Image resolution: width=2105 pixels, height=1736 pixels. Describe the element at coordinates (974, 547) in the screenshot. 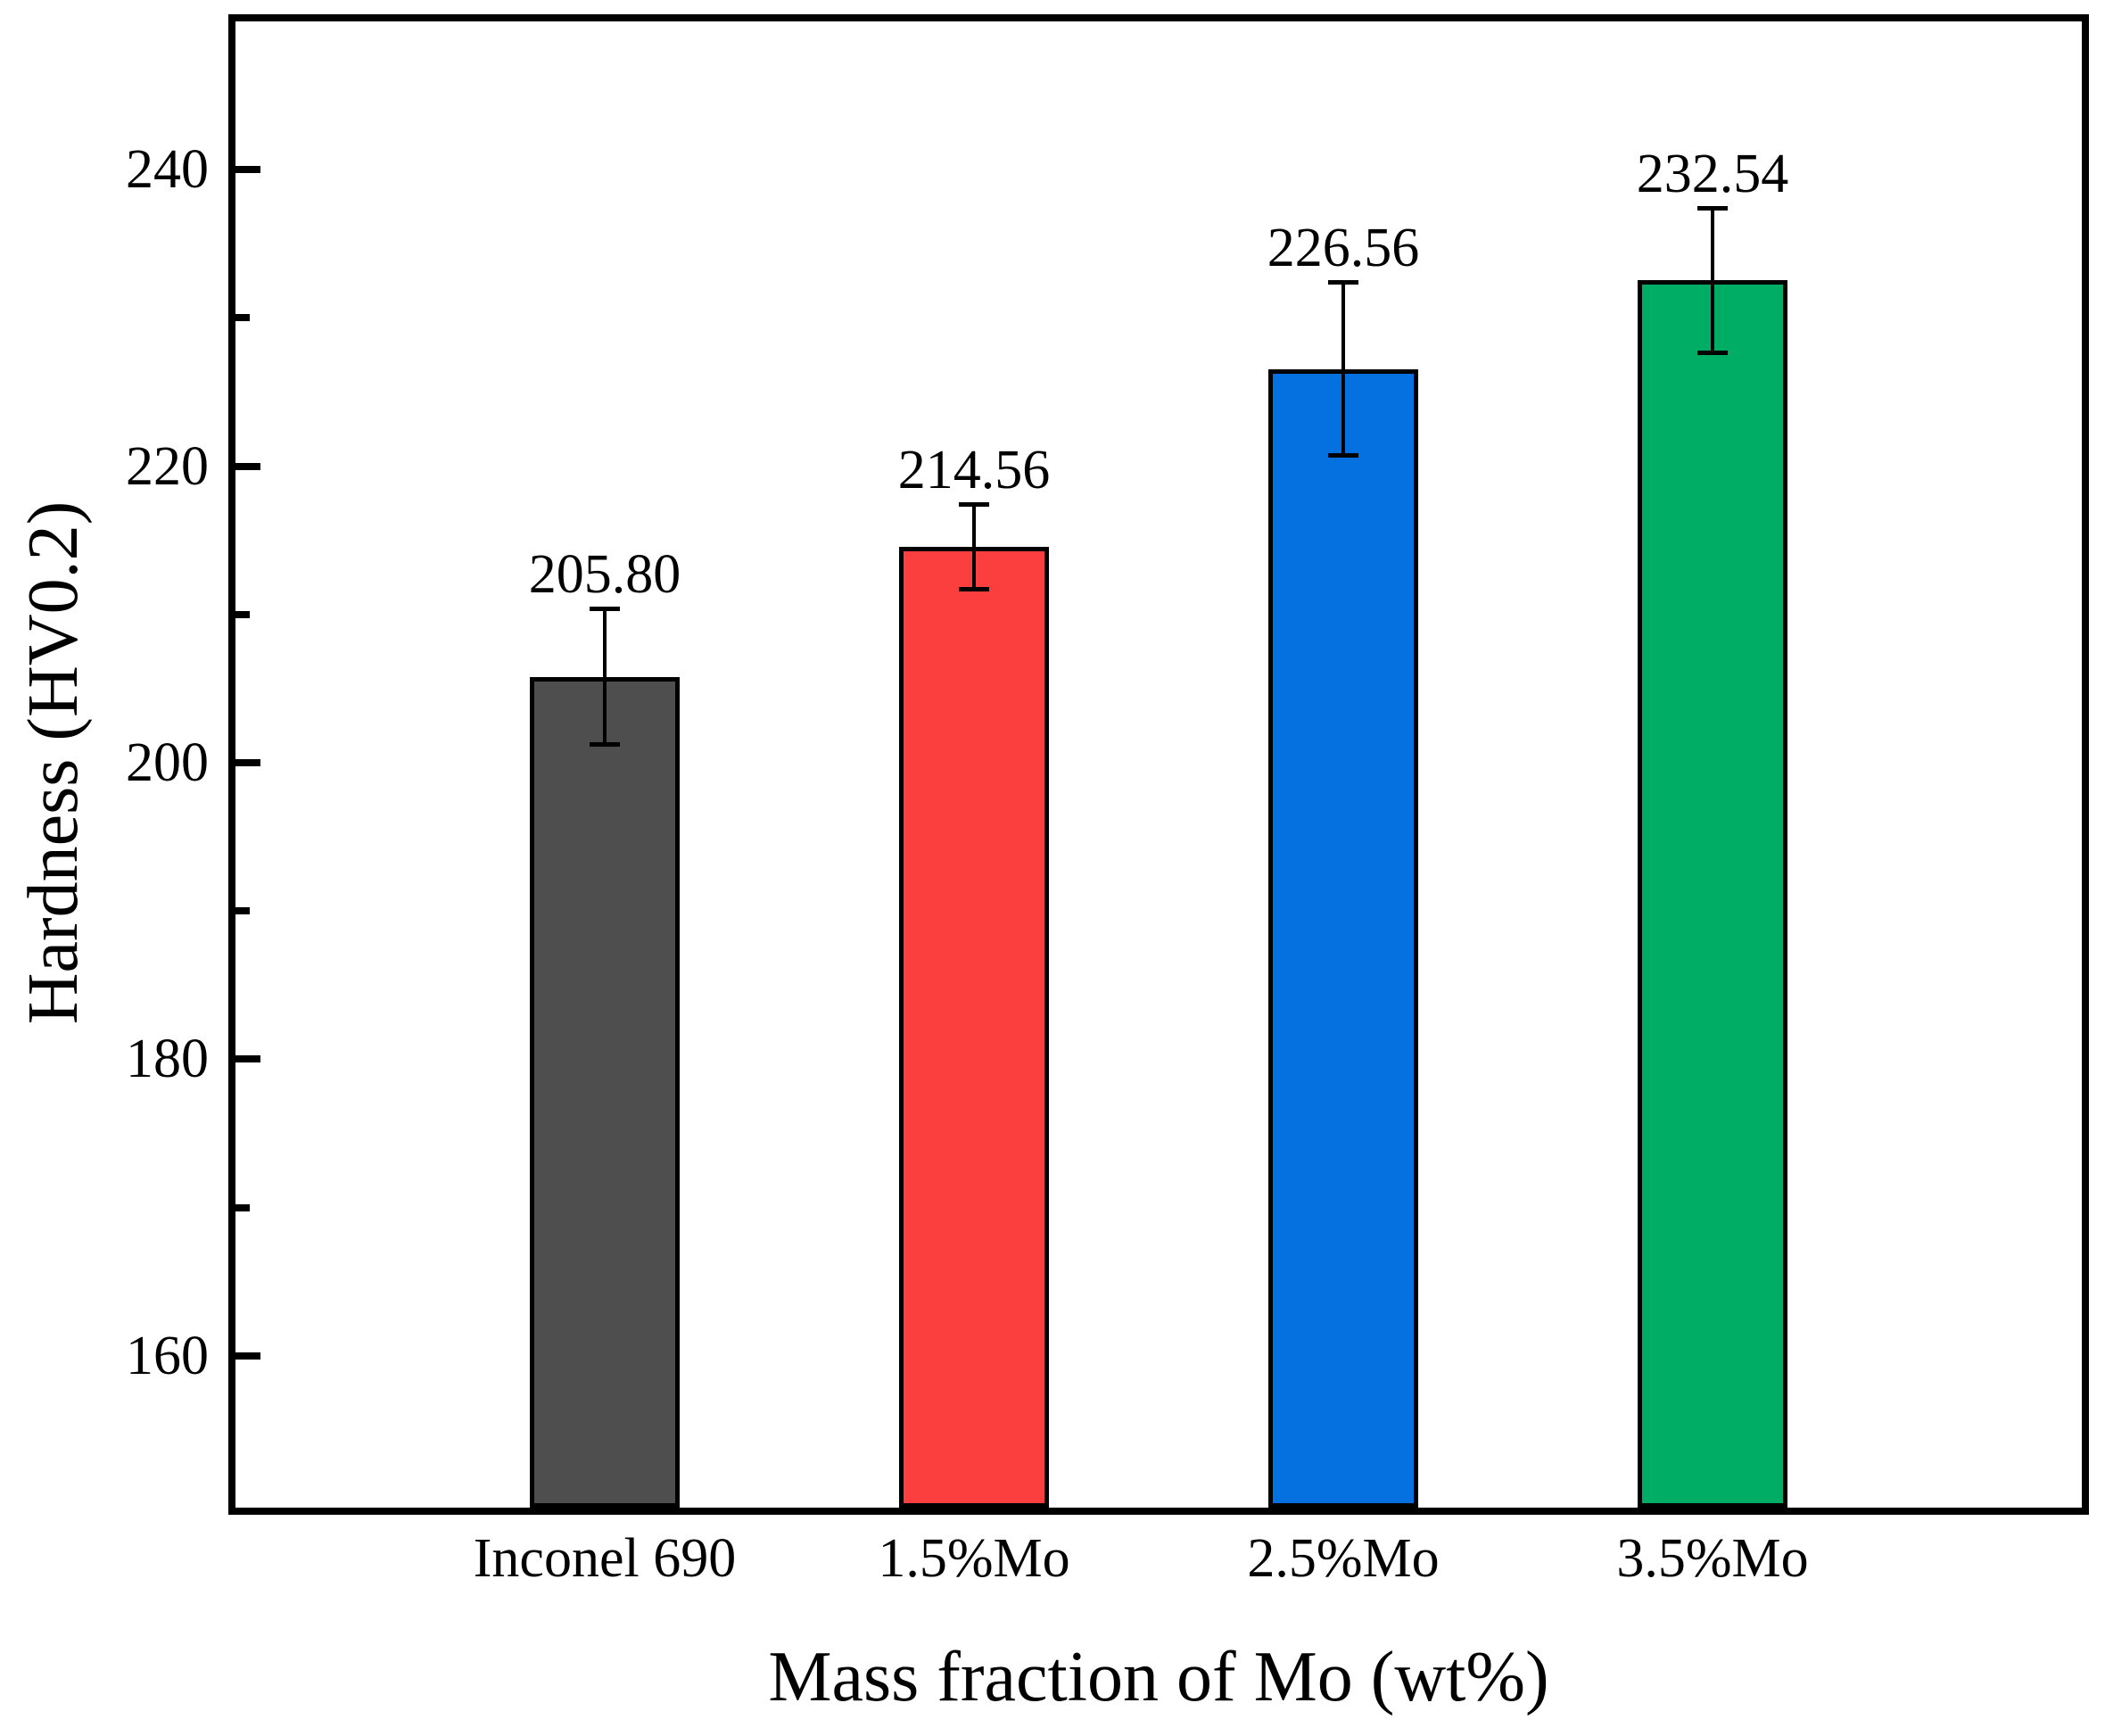

I see `error-bar-line-1.5-mo` at that location.